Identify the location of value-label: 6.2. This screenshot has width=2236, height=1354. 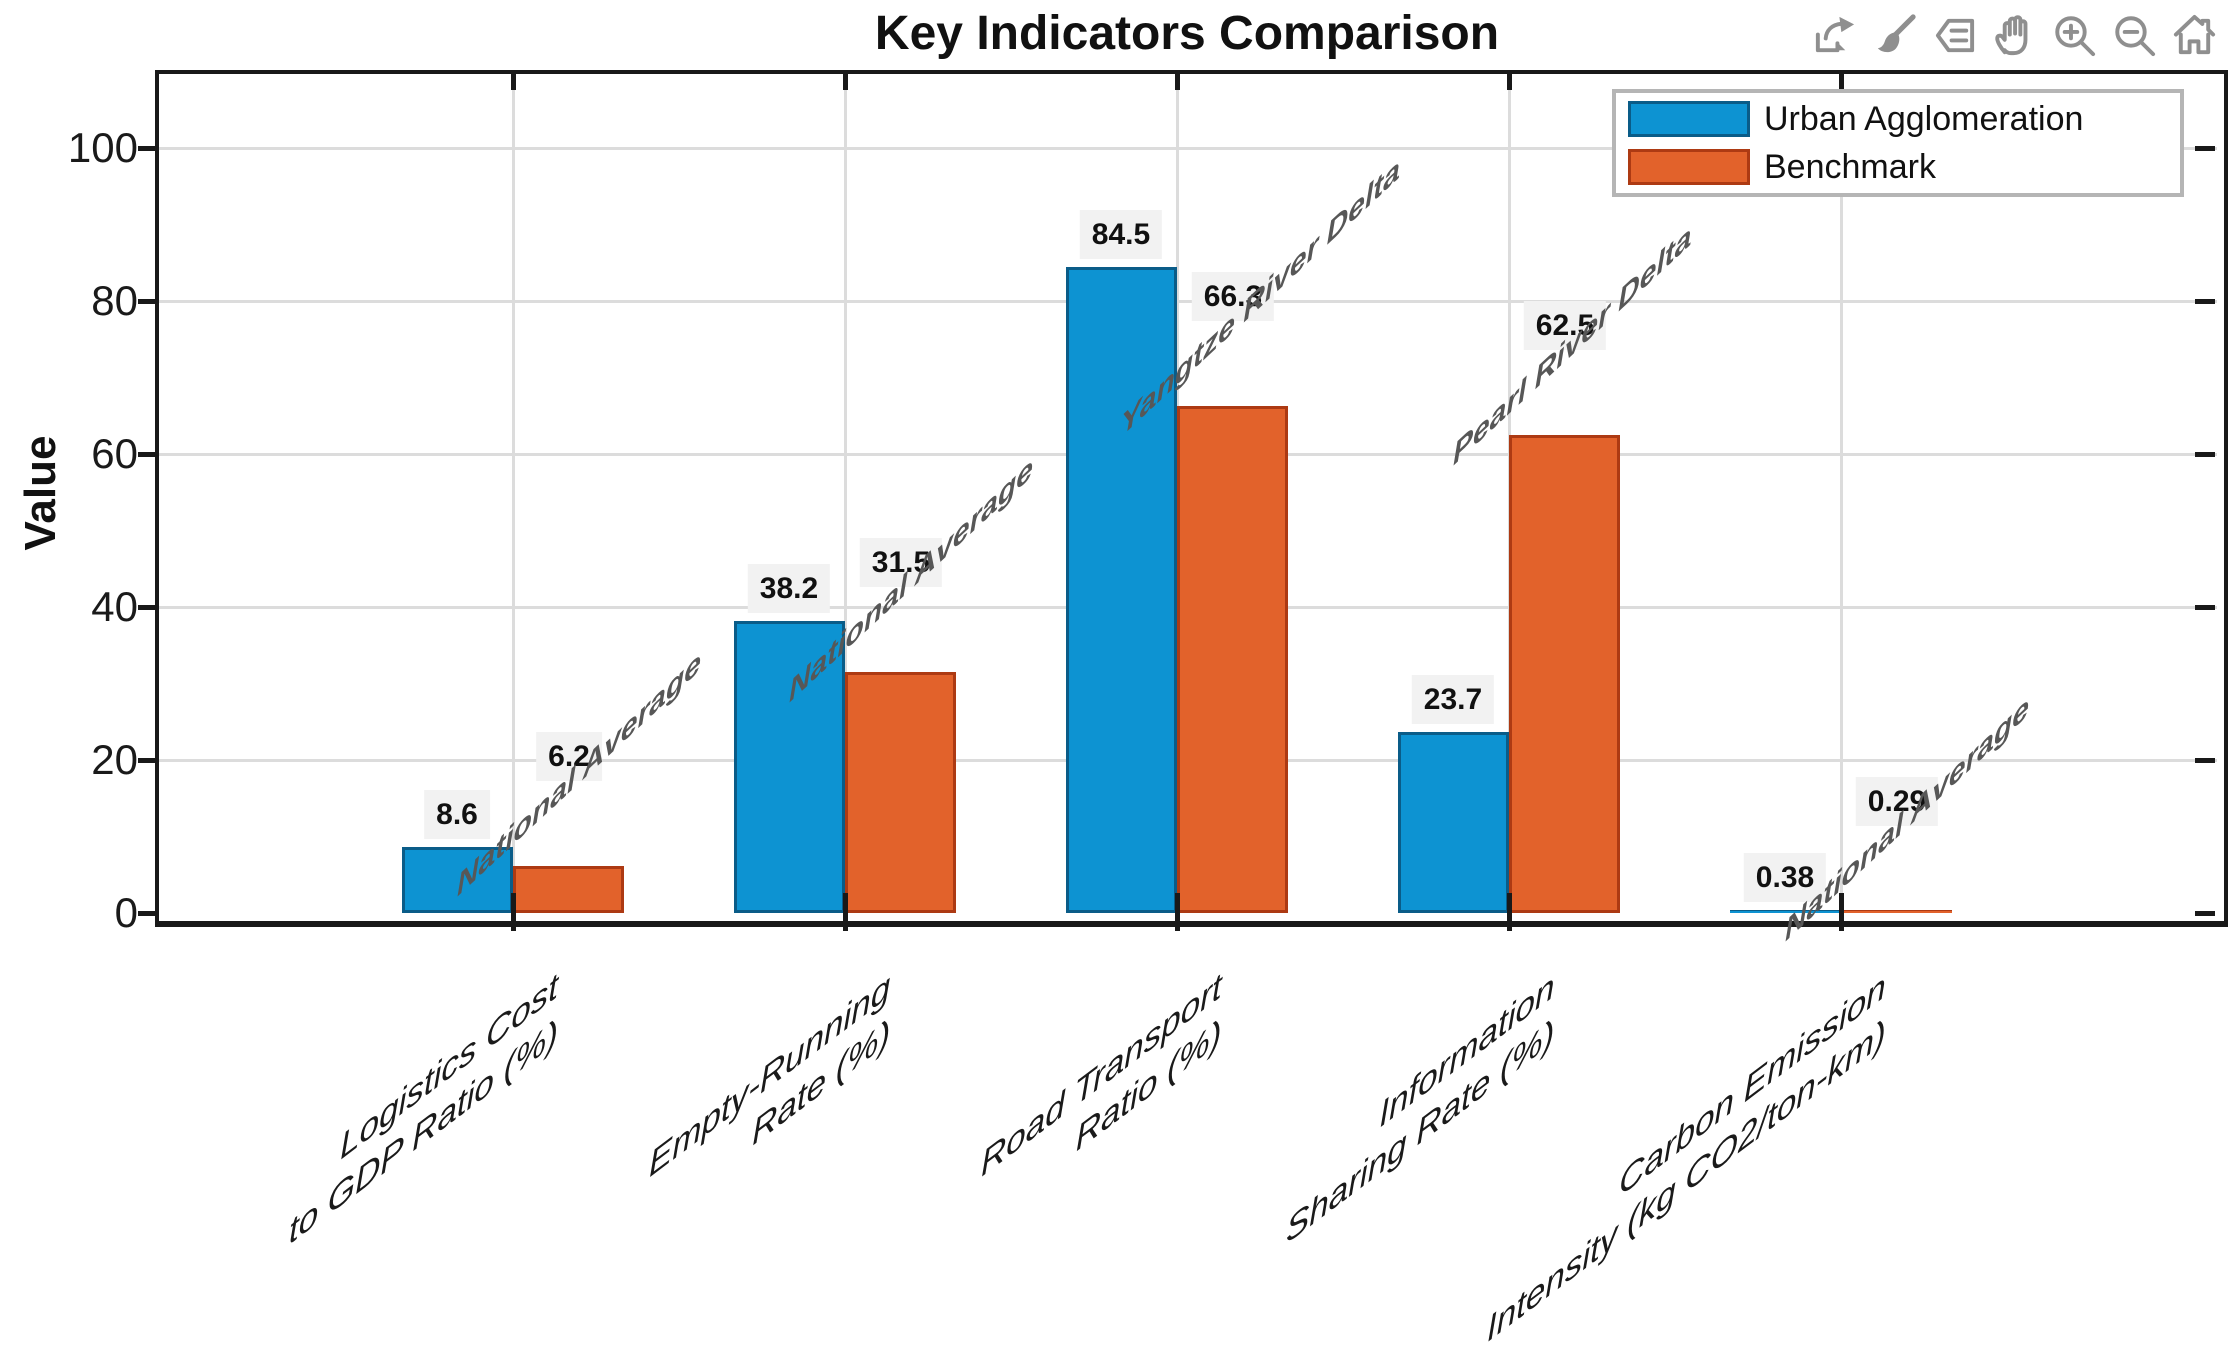
(569, 756).